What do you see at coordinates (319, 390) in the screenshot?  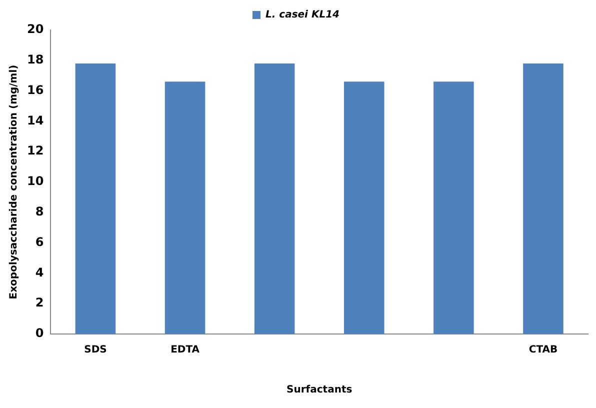 I see `x-axis-title: Surfactants` at bounding box center [319, 390].